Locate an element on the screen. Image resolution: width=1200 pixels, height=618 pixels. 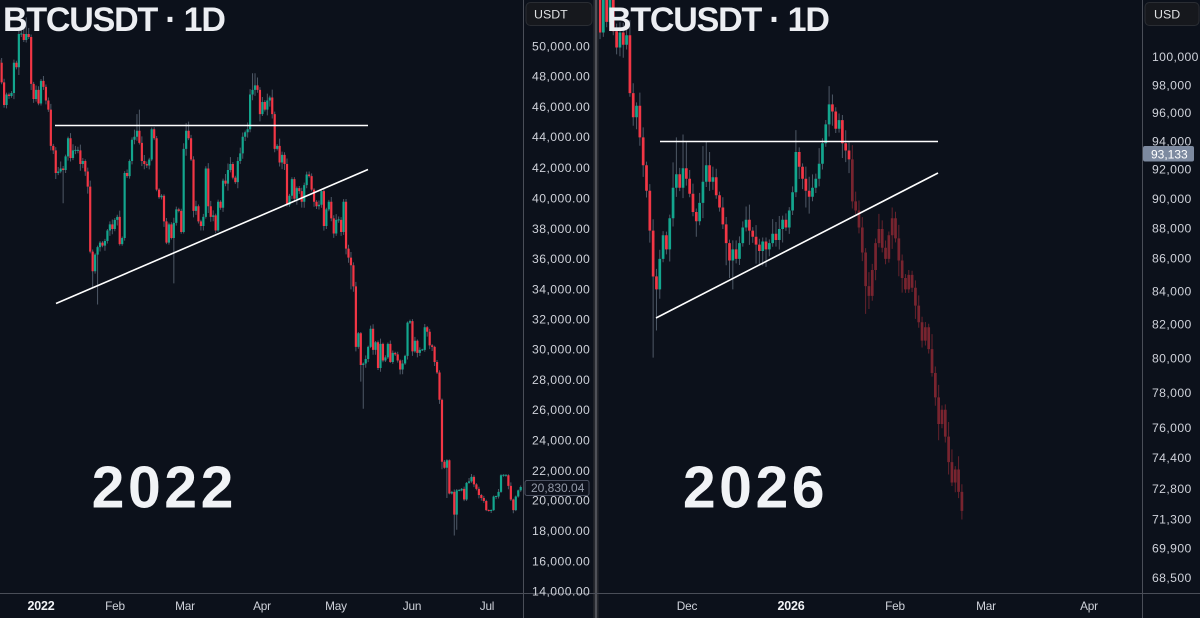
svg-text: 80,000 is located at coordinates (1172, 359).